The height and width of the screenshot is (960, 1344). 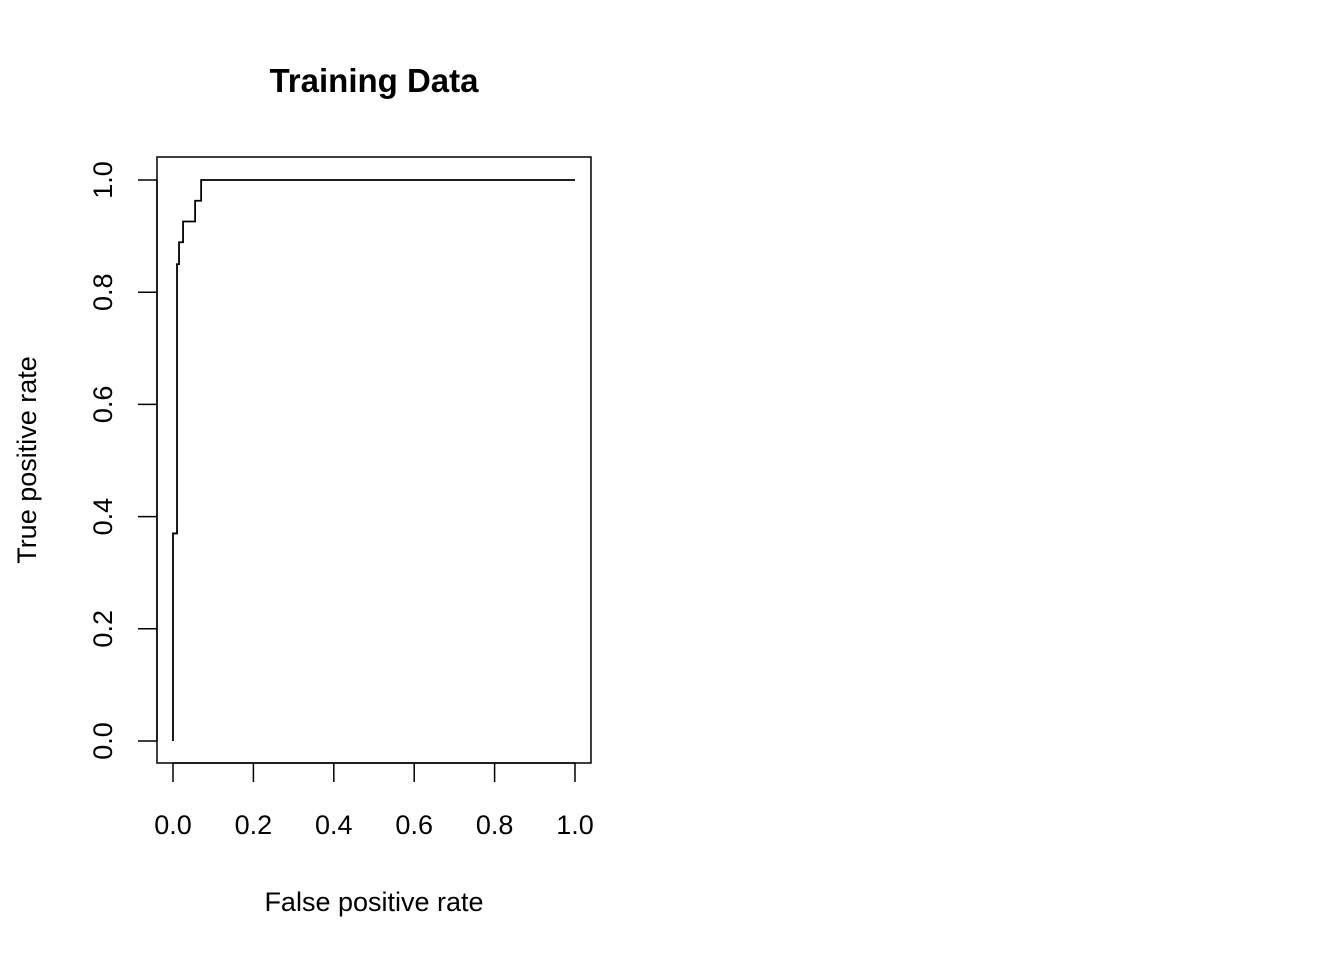 What do you see at coordinates (254, 825) in the screenshot?
I see `x-tick-label: 0.2` at bounding box center [254, 825].